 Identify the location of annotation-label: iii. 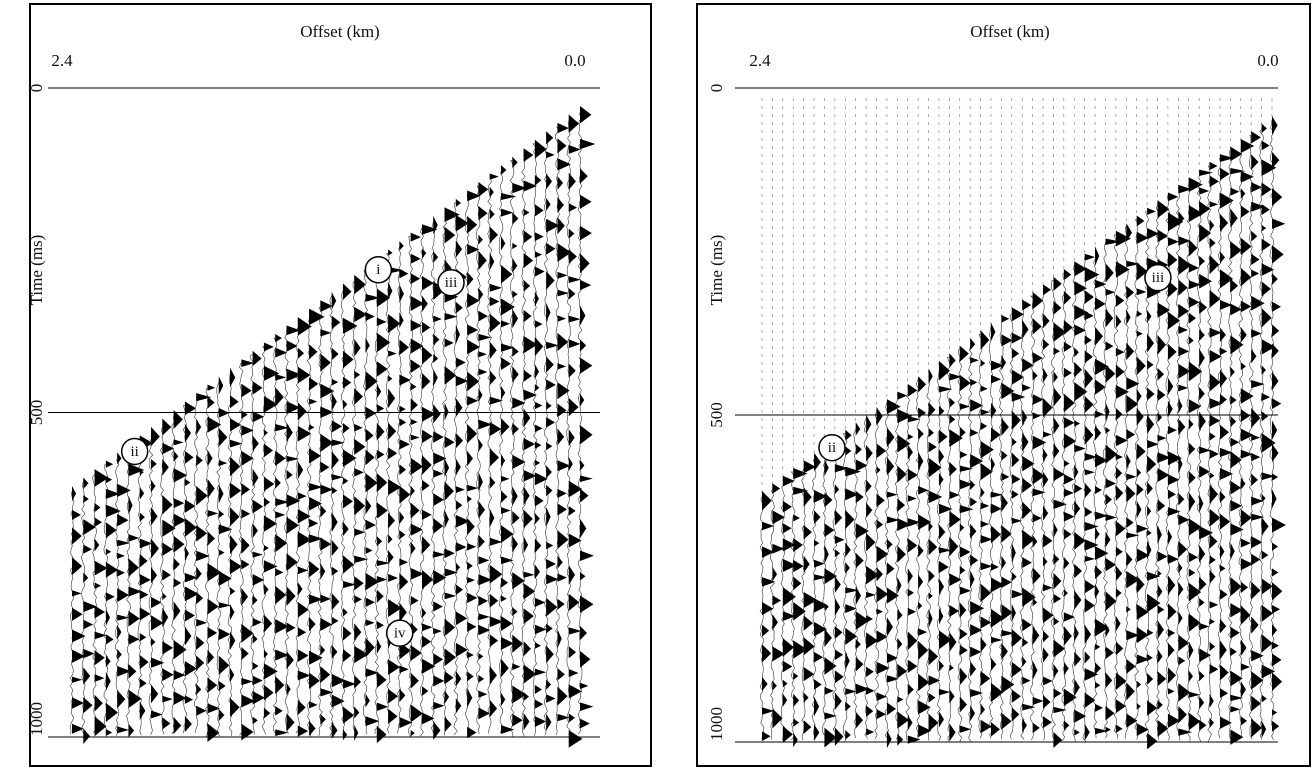
(451, 283).